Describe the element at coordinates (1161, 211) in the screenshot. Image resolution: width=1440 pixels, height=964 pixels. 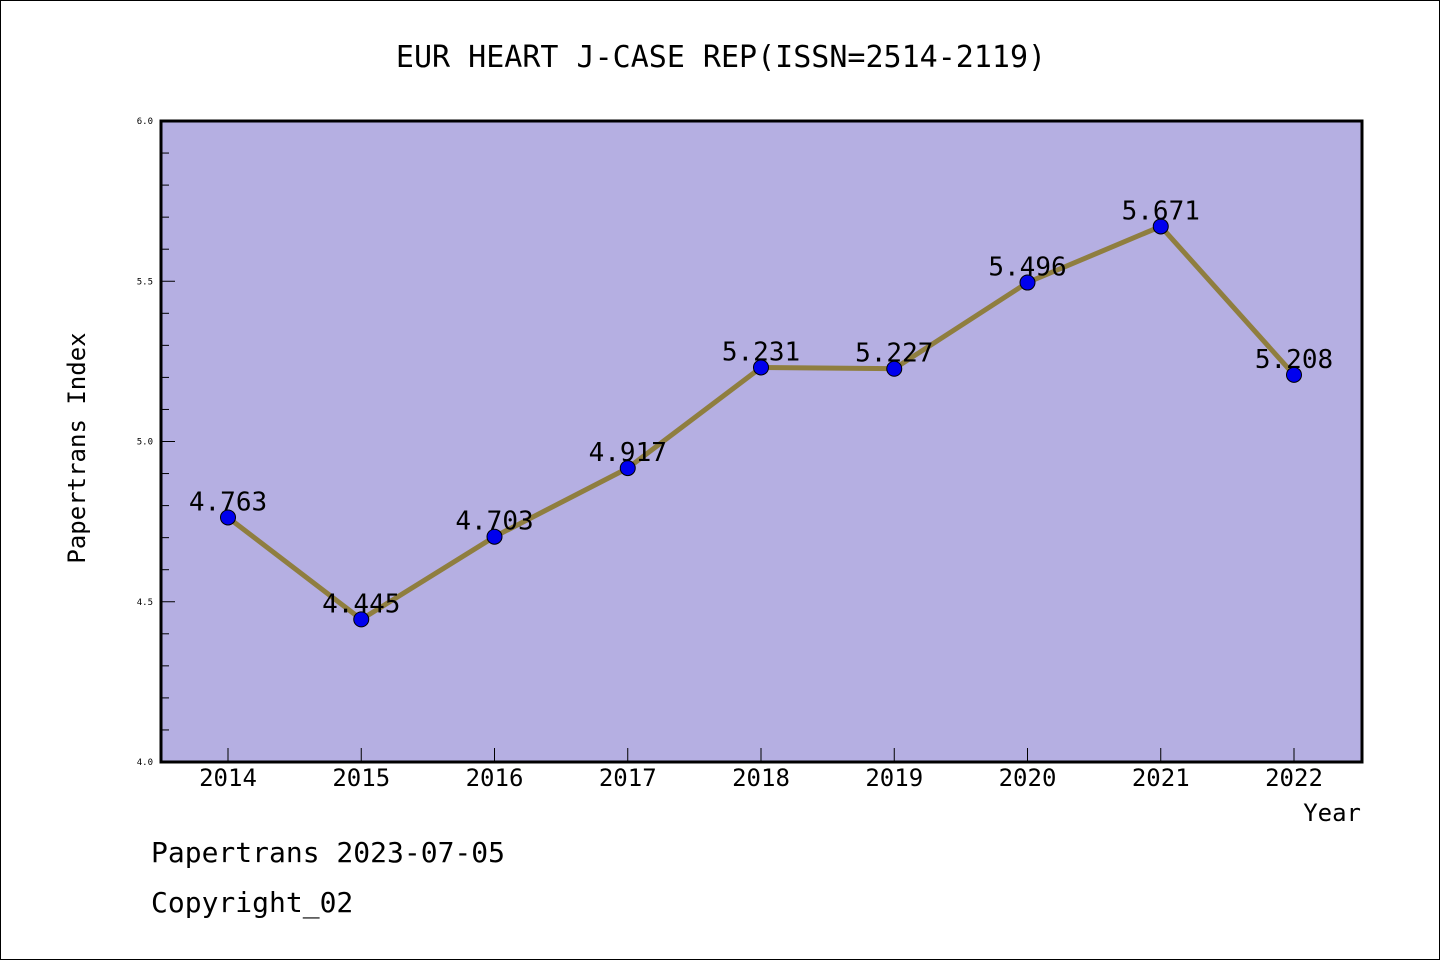
I see `data-label: 5.671` at that location.